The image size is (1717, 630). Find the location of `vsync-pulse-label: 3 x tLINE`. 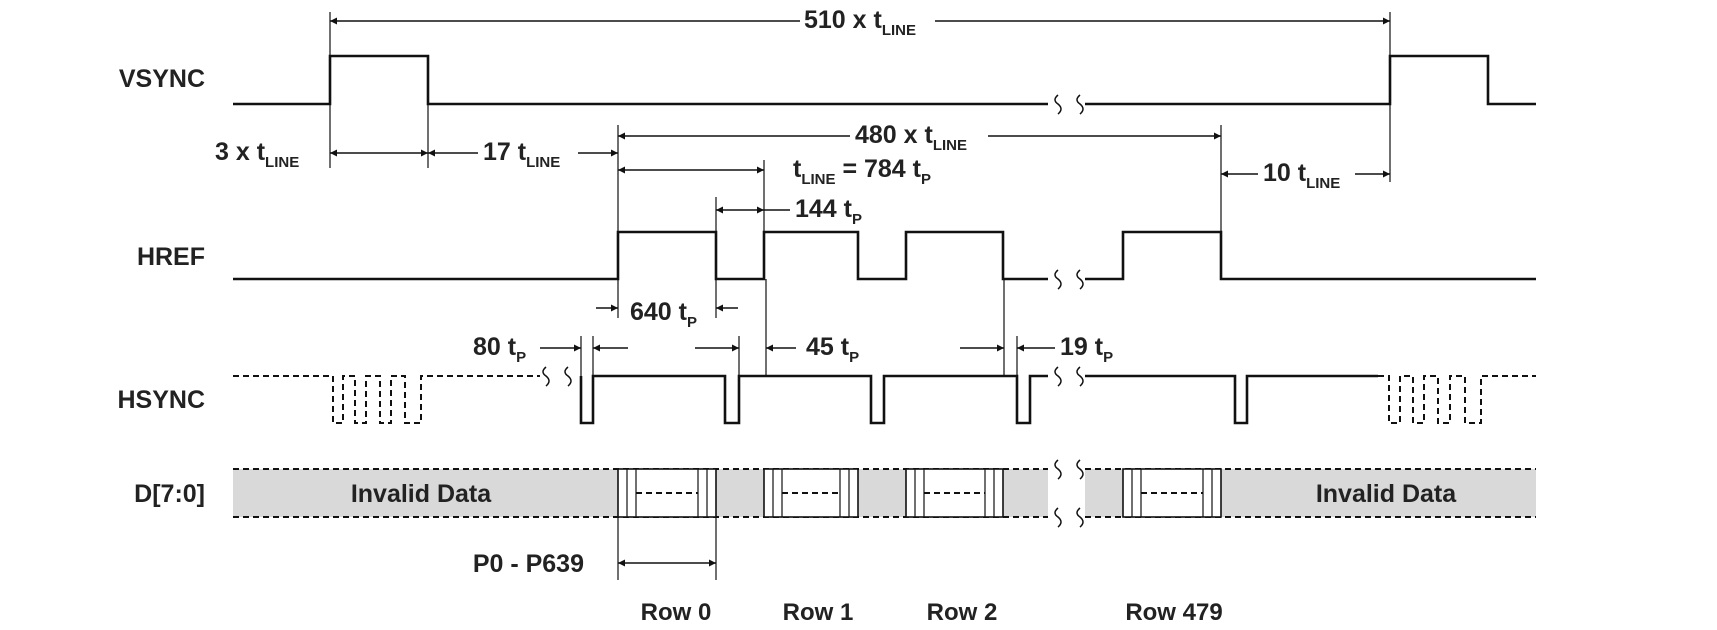

vsync-pulse-label: 3 x tLINE is located at coordinates (257, 154).